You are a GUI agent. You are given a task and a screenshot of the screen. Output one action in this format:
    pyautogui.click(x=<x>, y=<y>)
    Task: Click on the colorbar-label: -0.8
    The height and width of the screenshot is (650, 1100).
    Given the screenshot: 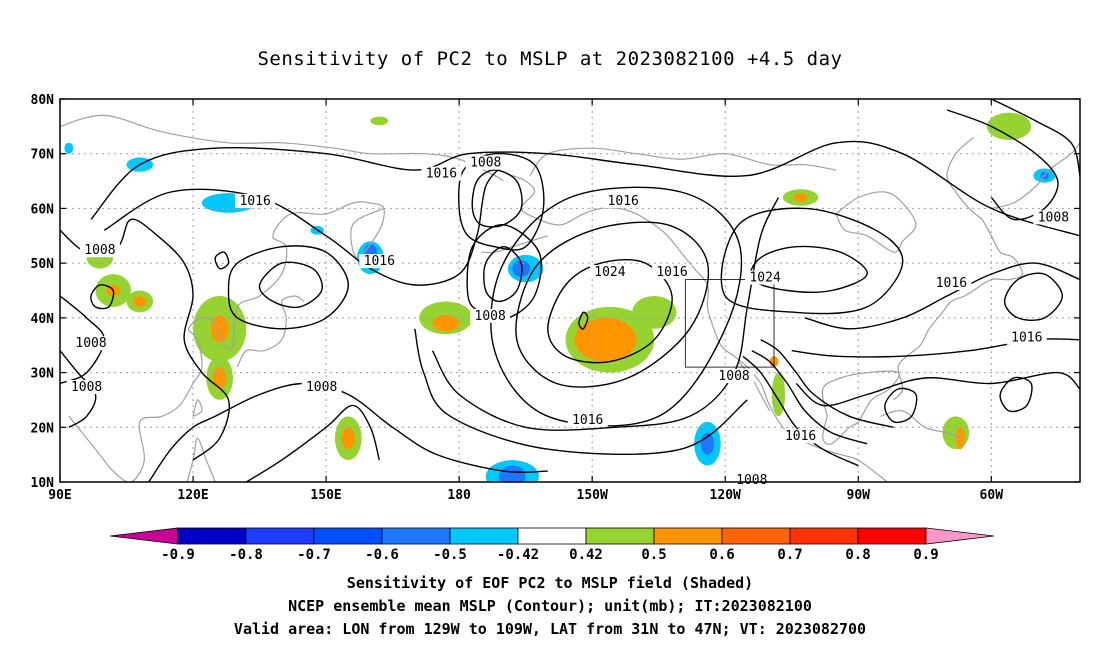 What is the action you would take?
    pyautogui.click(x=246, y=555)
    